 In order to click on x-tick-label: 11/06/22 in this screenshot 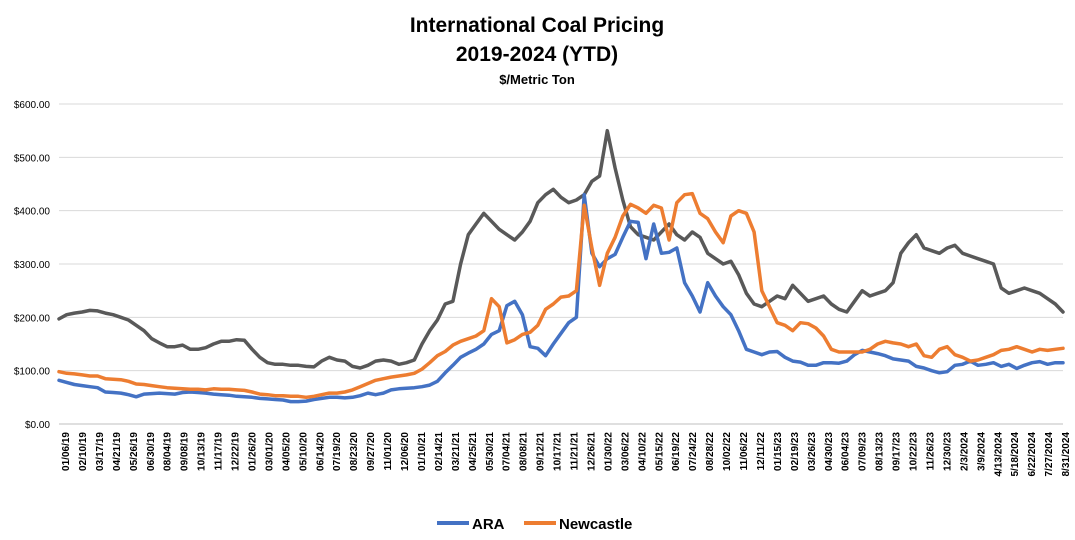, I will do `click(744, 451)`.